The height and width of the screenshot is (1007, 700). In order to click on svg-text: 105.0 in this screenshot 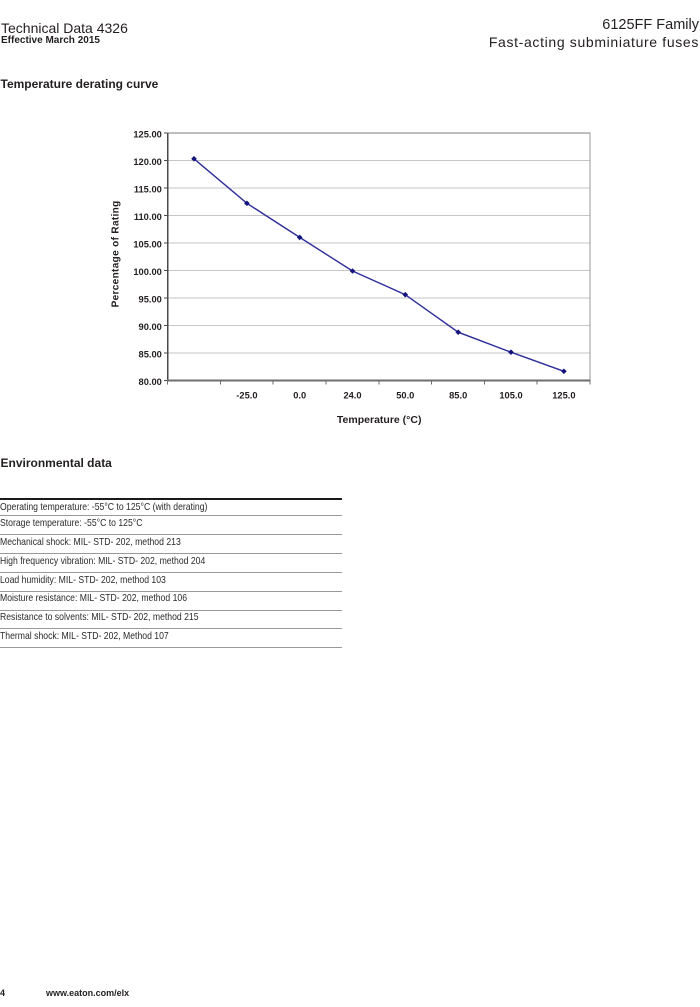, I will do `click(510, 395)`.